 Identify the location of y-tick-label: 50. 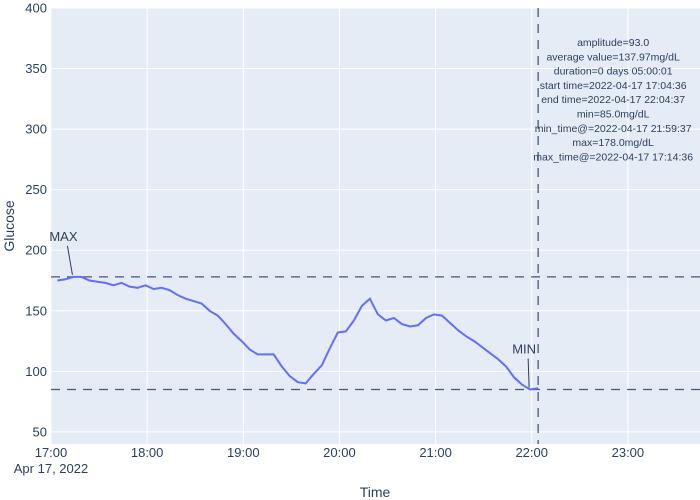
(40, 431).